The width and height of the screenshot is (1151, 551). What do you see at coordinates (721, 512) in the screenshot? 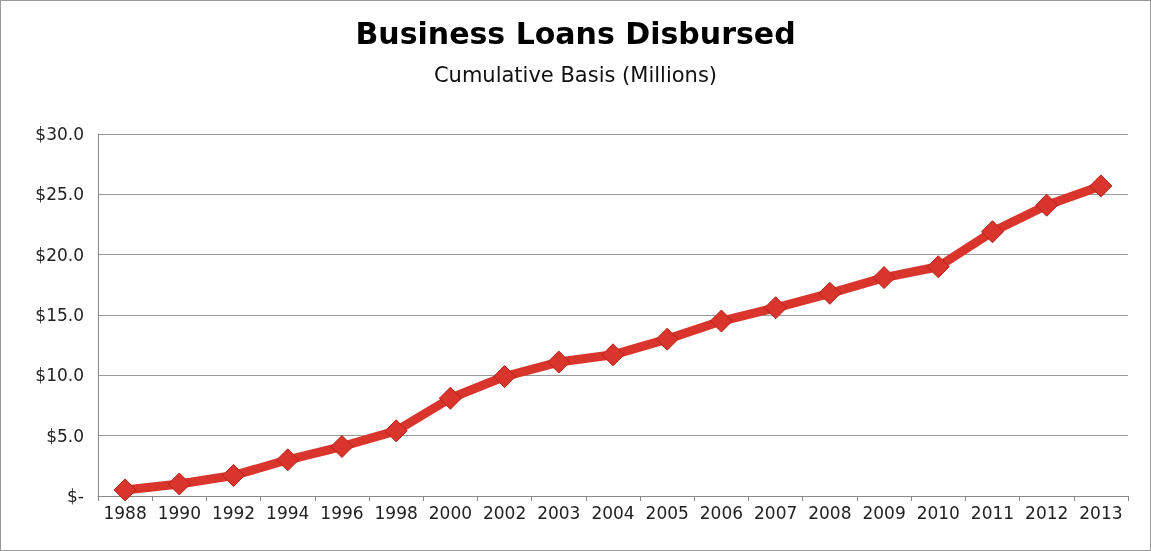
I see `x-tick-label: 2006` at bounding box center [721, 512].